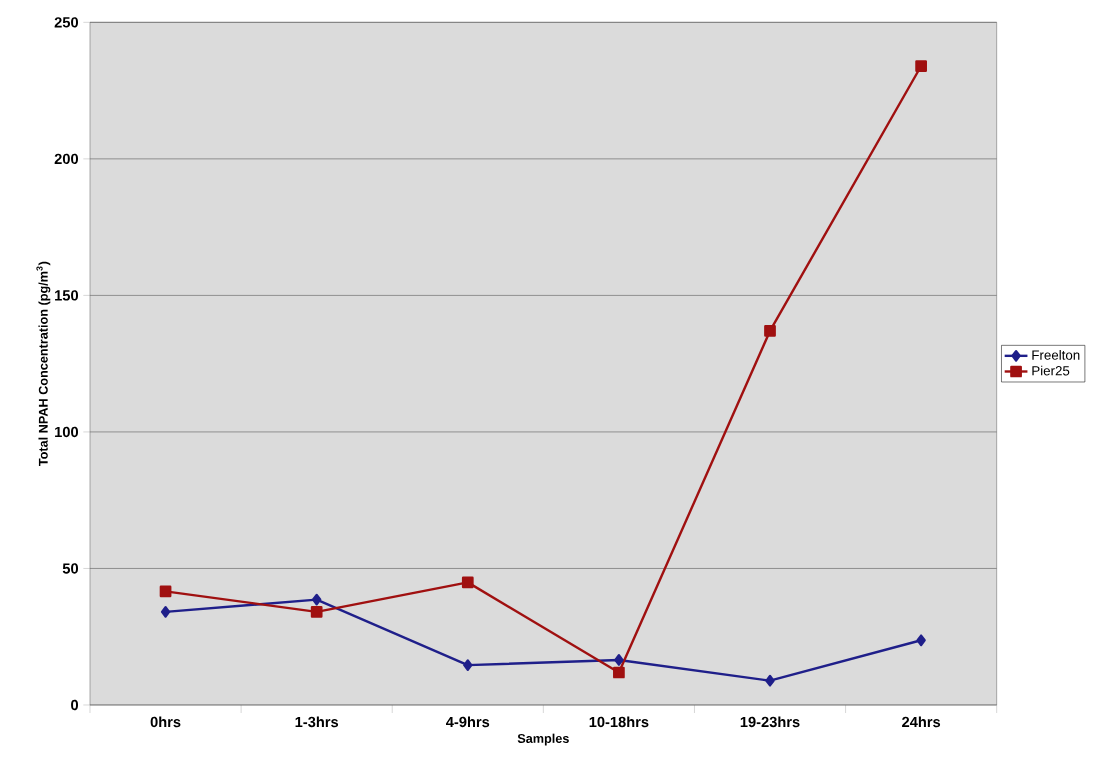 This screenshot has height=778, width=1120. I want to click on legend-label: Pier25, so click(1051, 370).